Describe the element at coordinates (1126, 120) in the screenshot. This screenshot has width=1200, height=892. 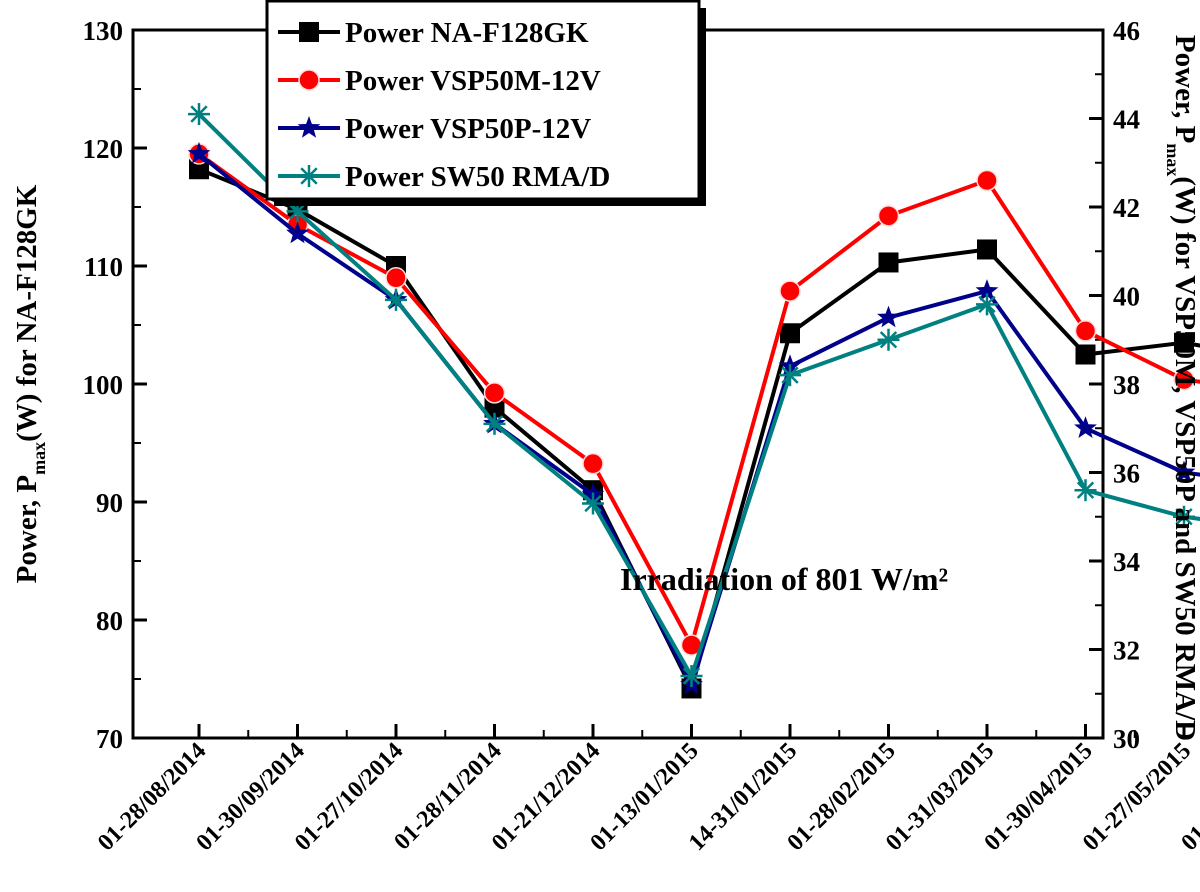
I see `right-tick-label: 44` at that location.